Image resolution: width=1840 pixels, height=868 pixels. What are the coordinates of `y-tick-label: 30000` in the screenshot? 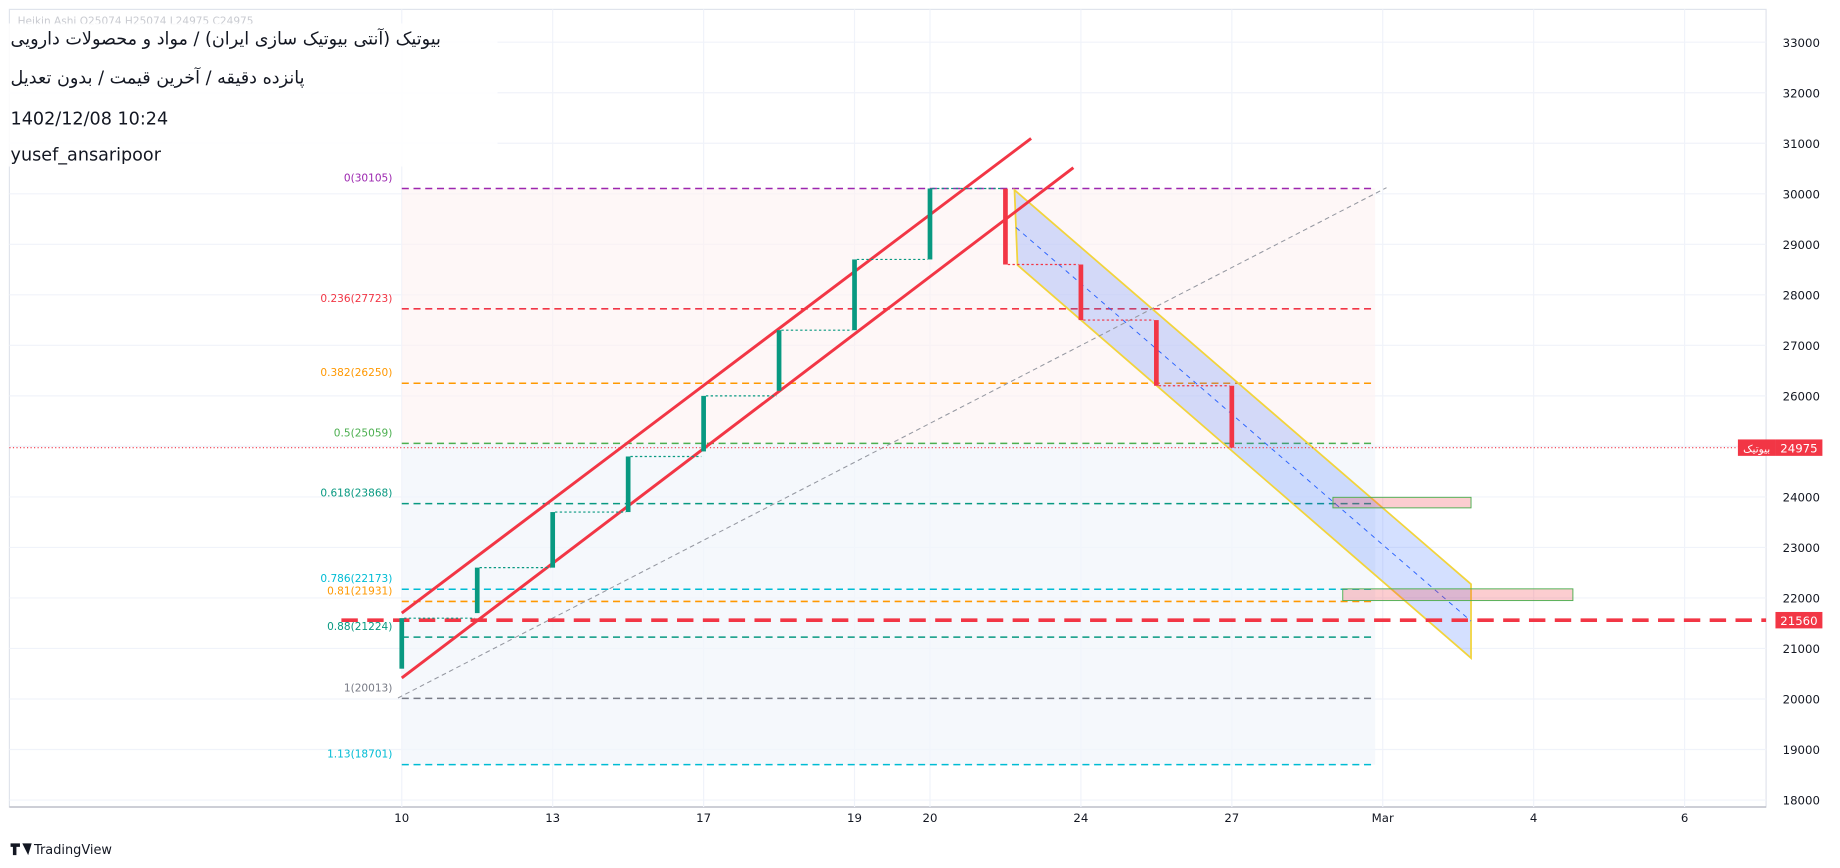 It's located at (1801, 194).